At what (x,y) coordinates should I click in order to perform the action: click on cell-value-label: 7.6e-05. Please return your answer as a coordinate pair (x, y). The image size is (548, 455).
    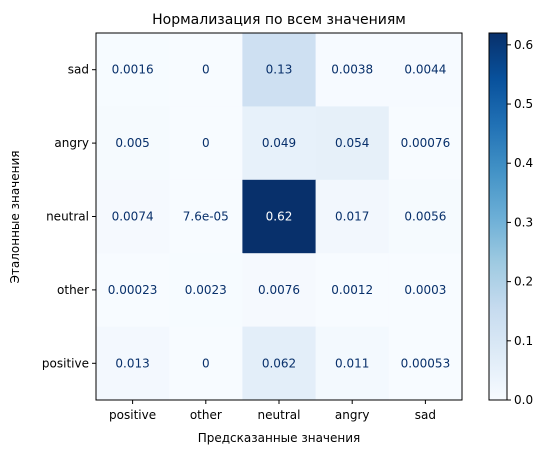
    Looking at the image, I should click on (206, 217).